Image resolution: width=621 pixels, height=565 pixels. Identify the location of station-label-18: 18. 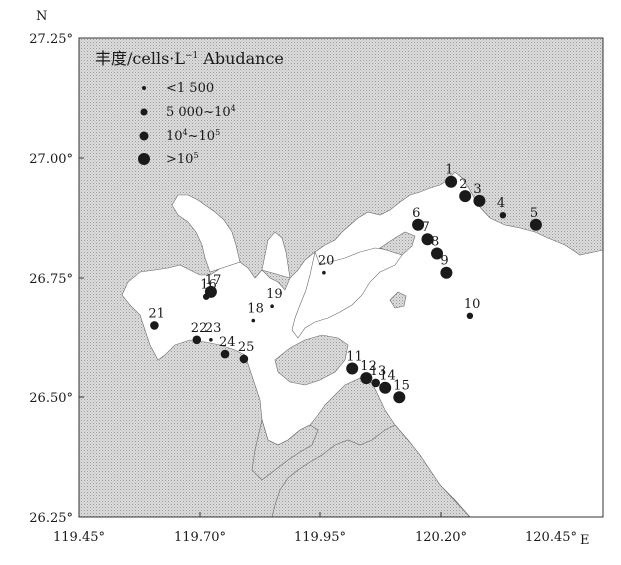
(255, 309).